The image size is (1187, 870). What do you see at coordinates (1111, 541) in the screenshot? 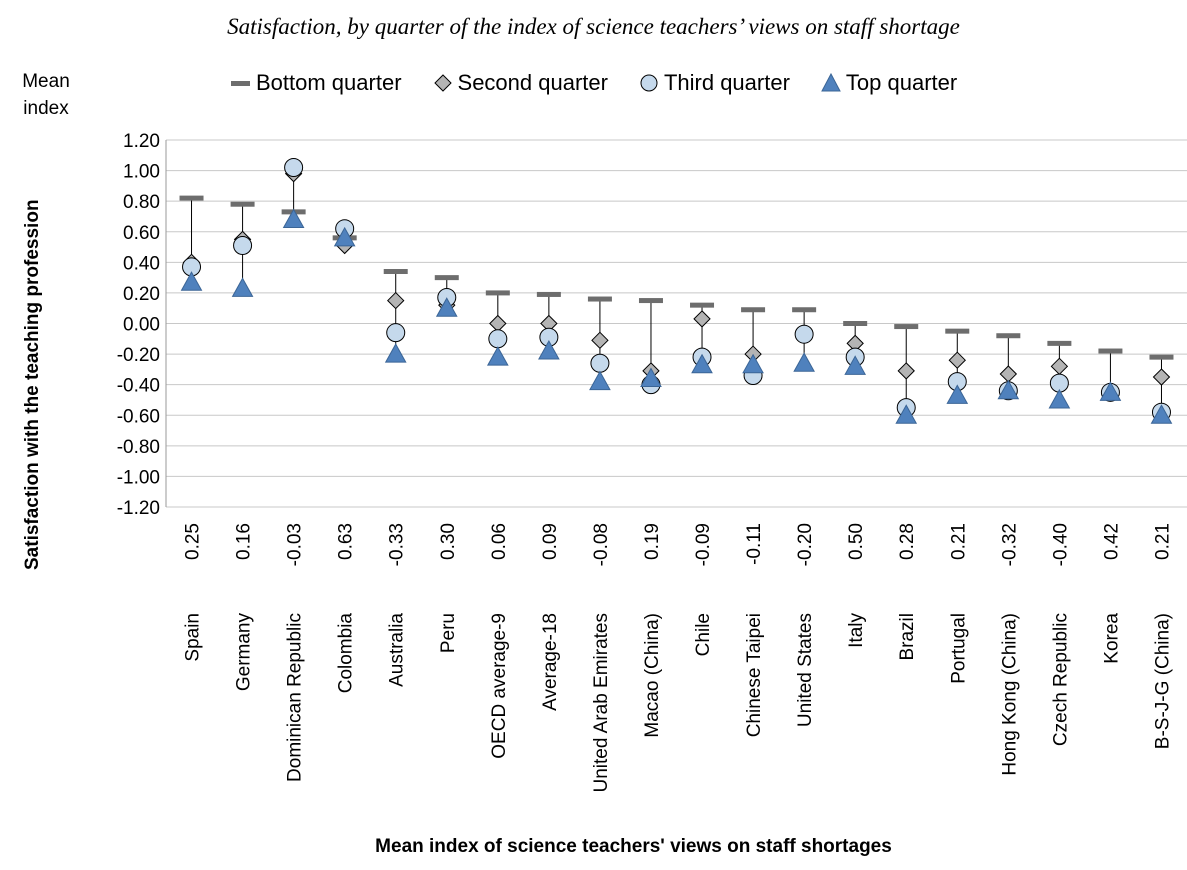
I see `category-mean-label: 0.42` at bounding box center [1111, 541].